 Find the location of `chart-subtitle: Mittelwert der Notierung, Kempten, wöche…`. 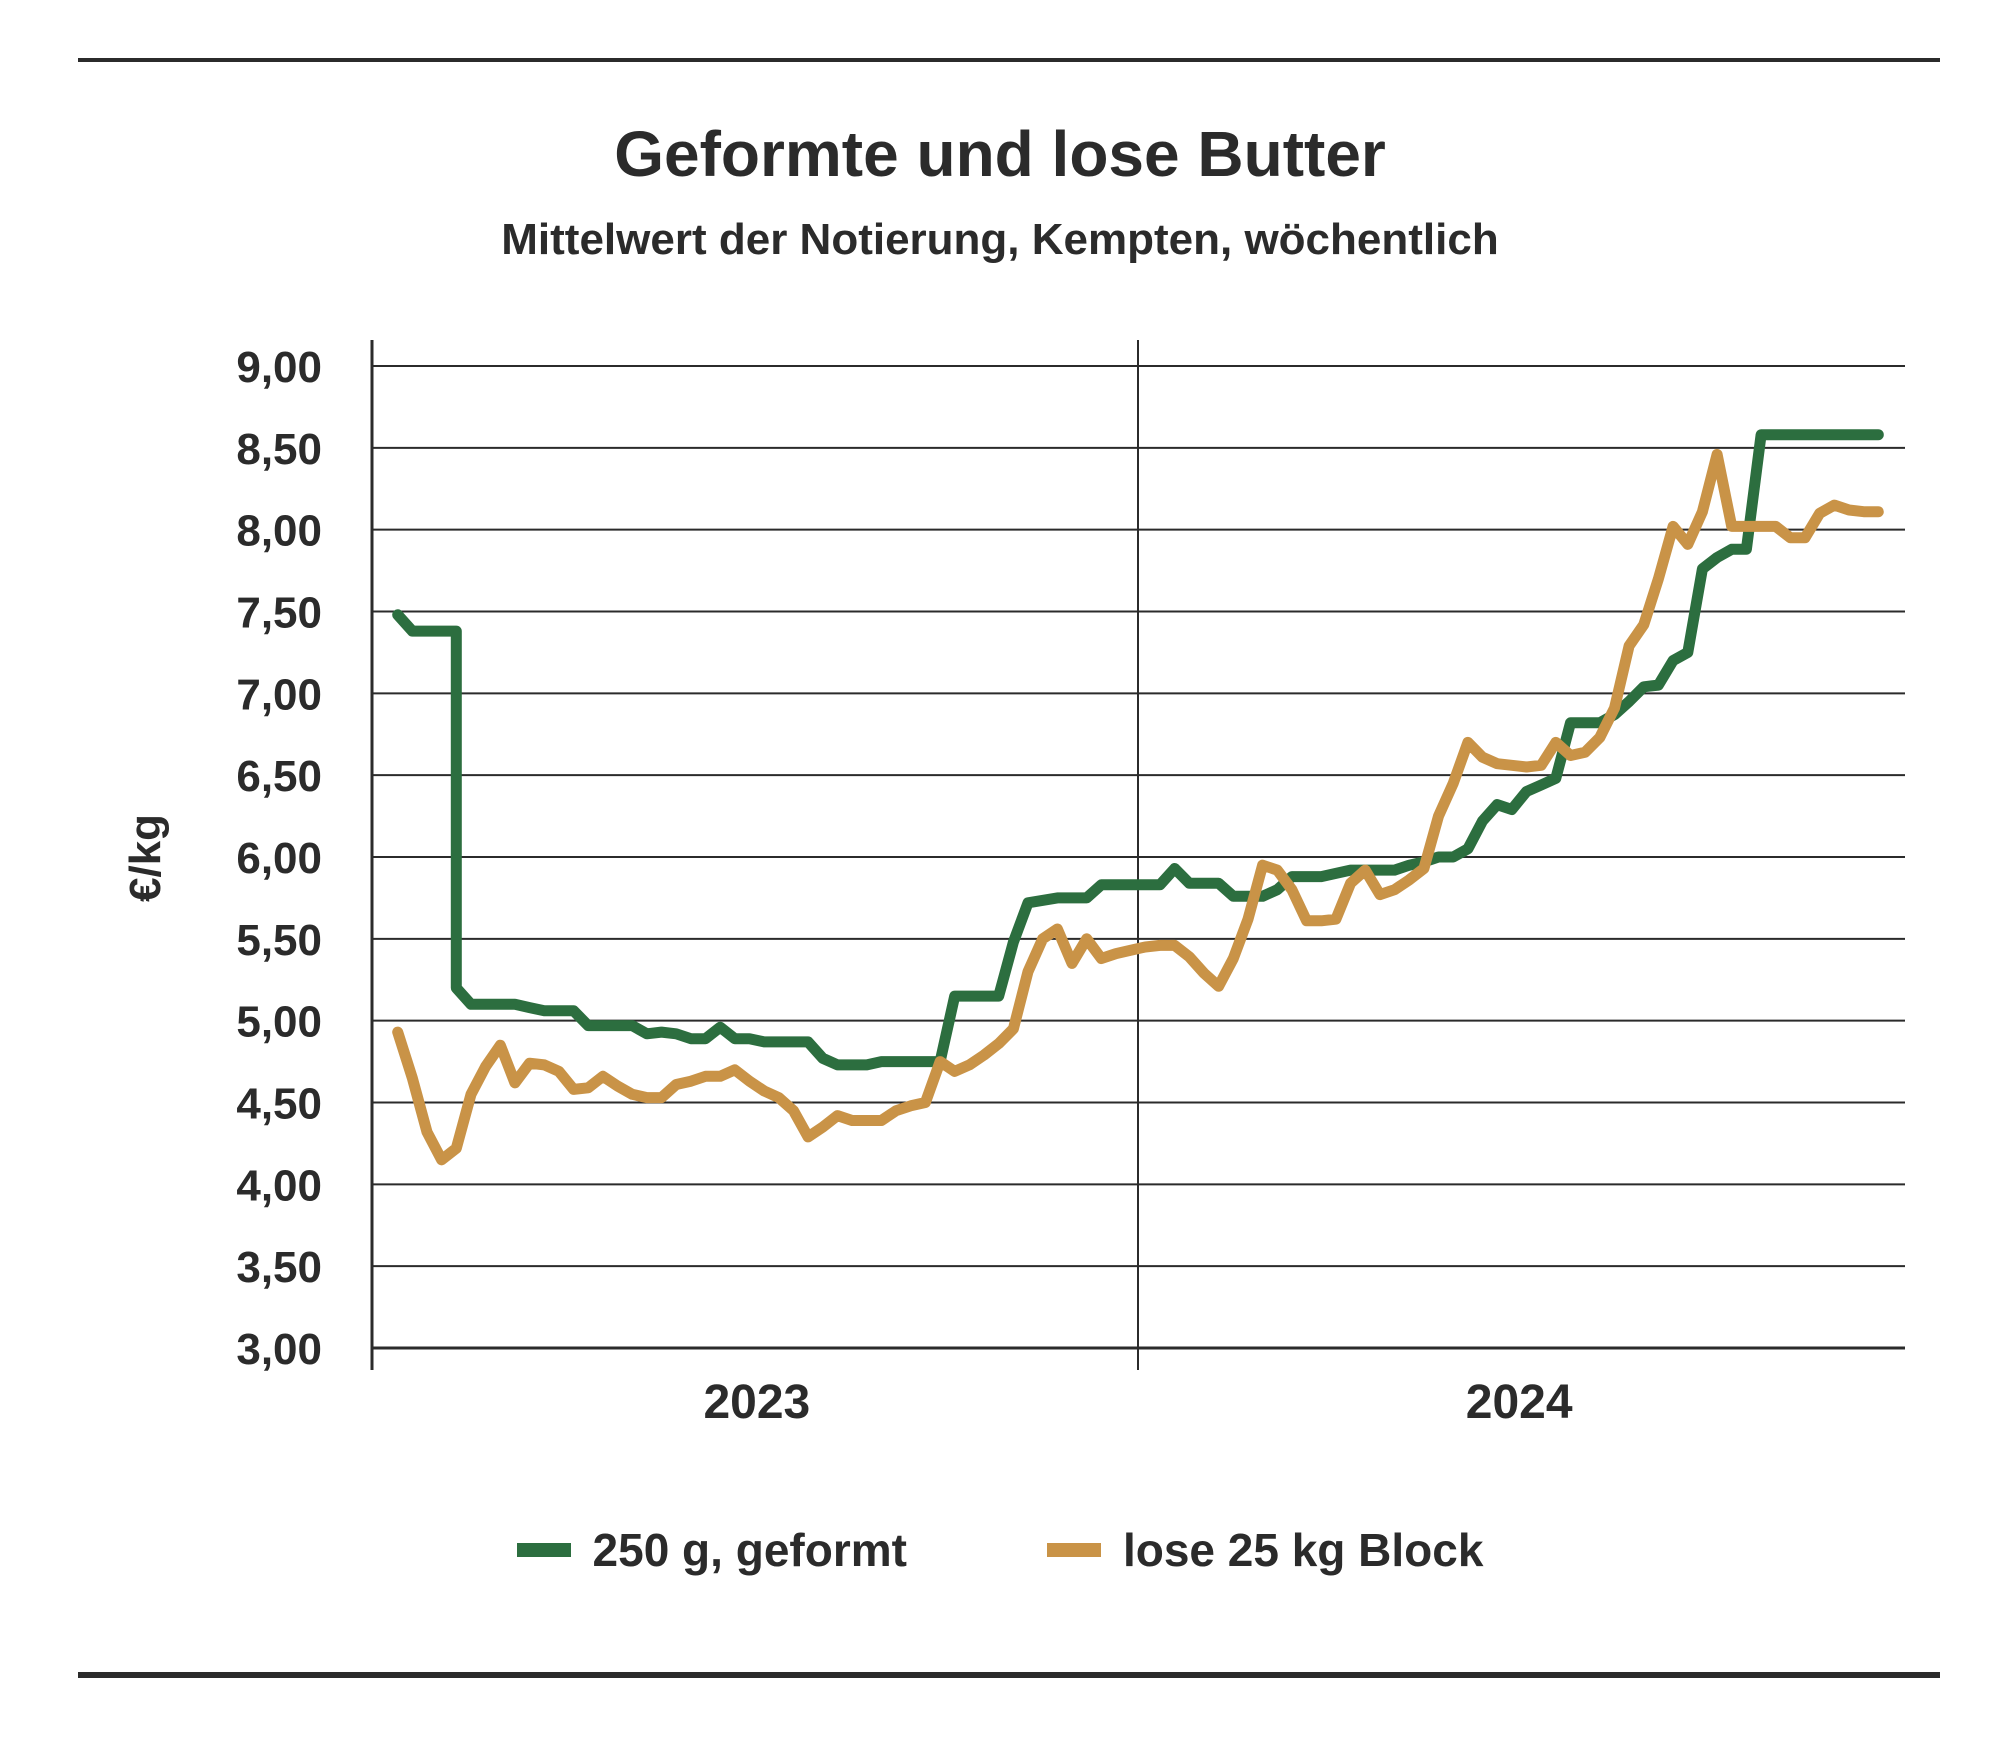

chart-subtitle: Mittelwert der Notierung, Kempten, wöche… is located at coordinates (1000, 239).